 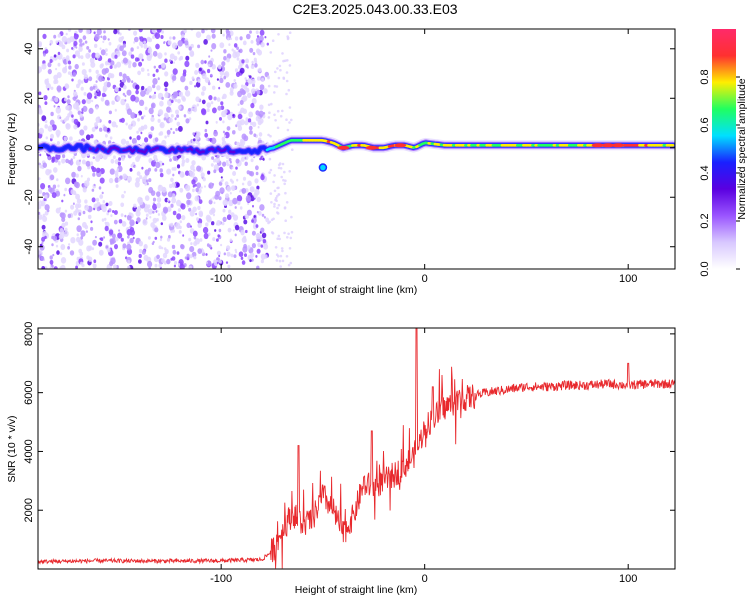 I want to click on colorbar-tick-label: 0.8, so click(x=705, y=76).